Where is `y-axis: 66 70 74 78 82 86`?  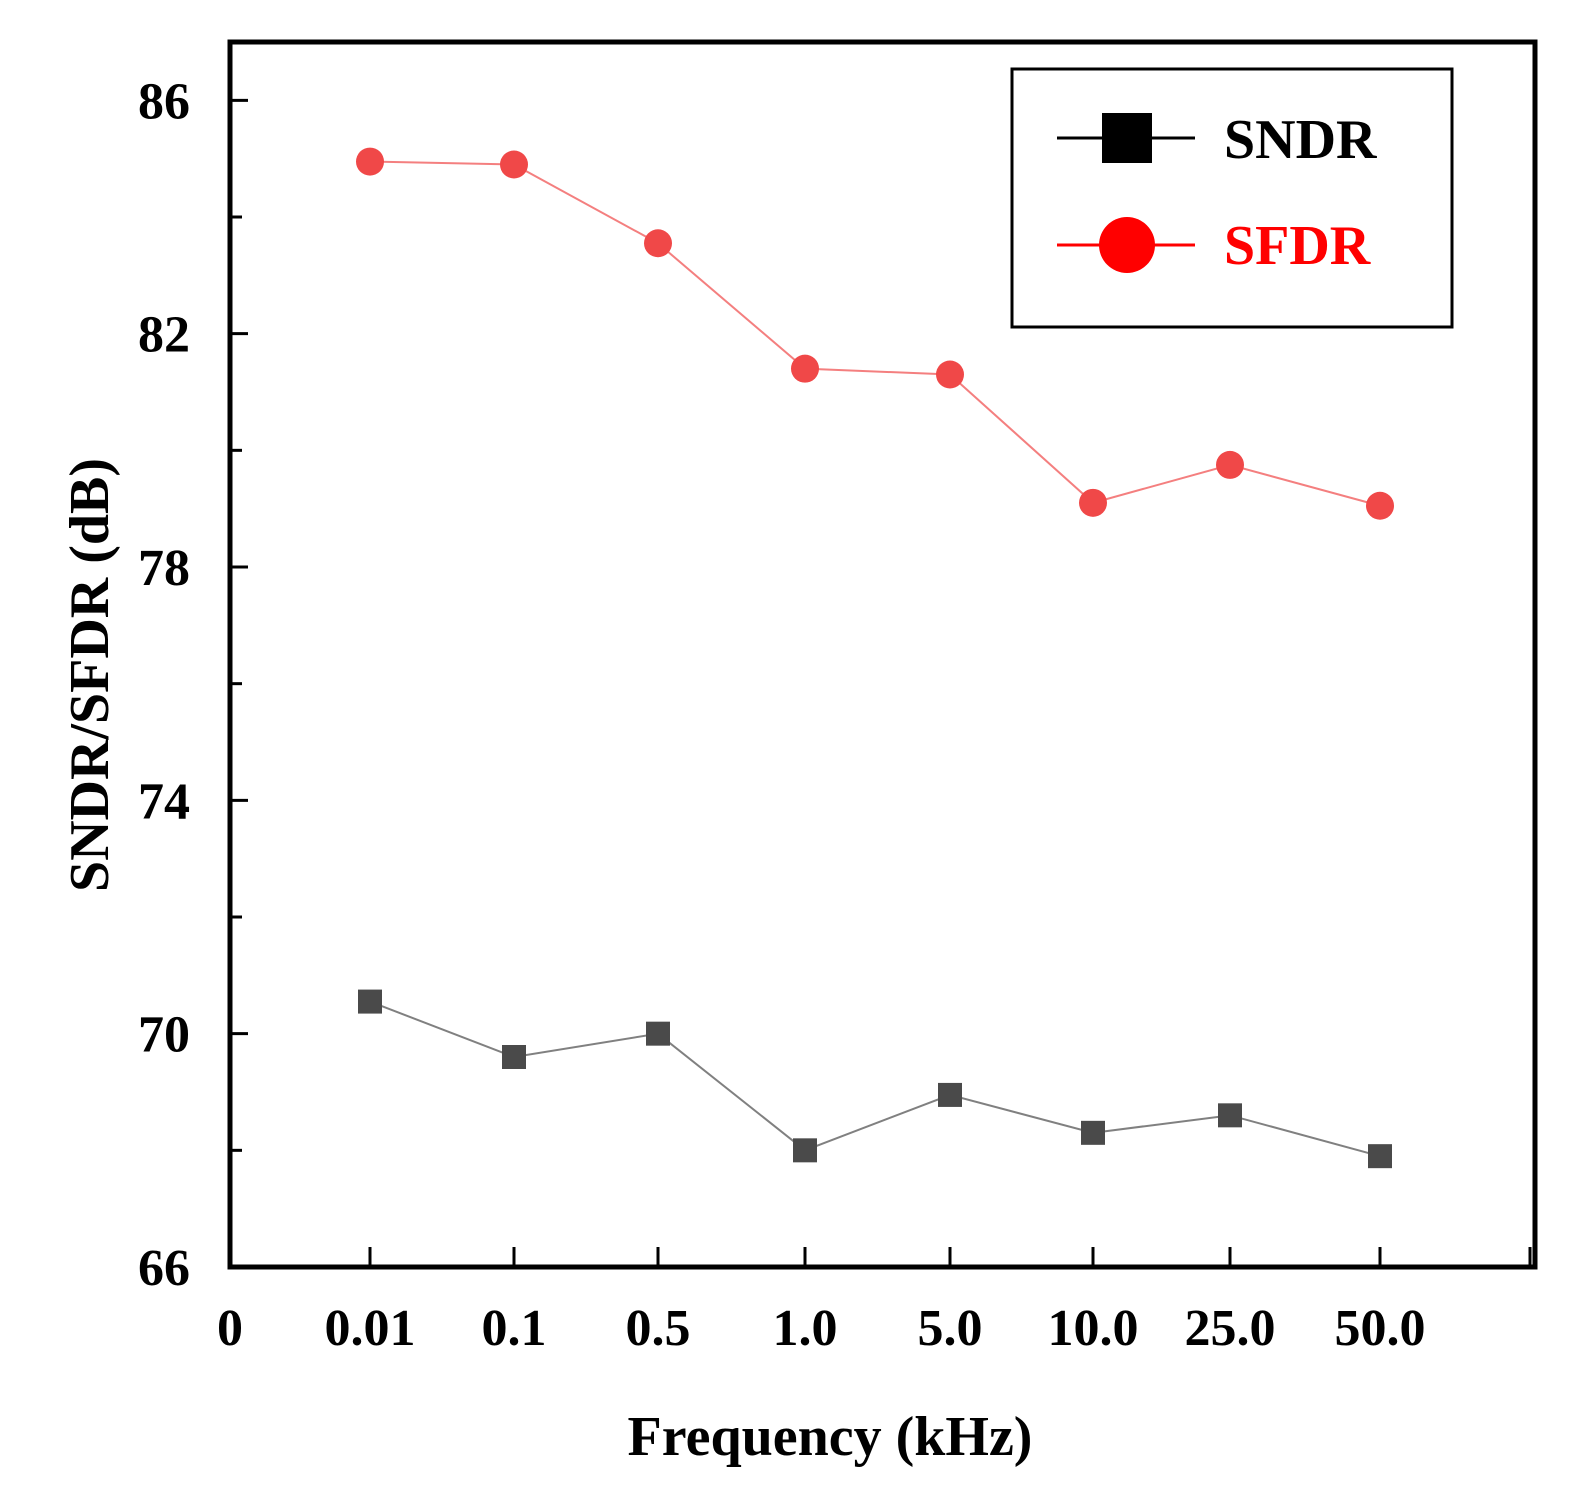 y-axis: 66 70 74 78 82 86 is located at coordinates (193, 685).